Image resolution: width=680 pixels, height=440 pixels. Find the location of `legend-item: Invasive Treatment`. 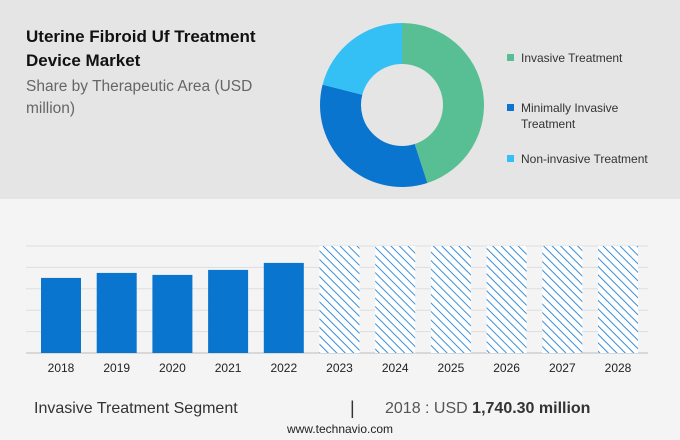

legend-item: Invasive Treatment is located at coordinates (587, 66).